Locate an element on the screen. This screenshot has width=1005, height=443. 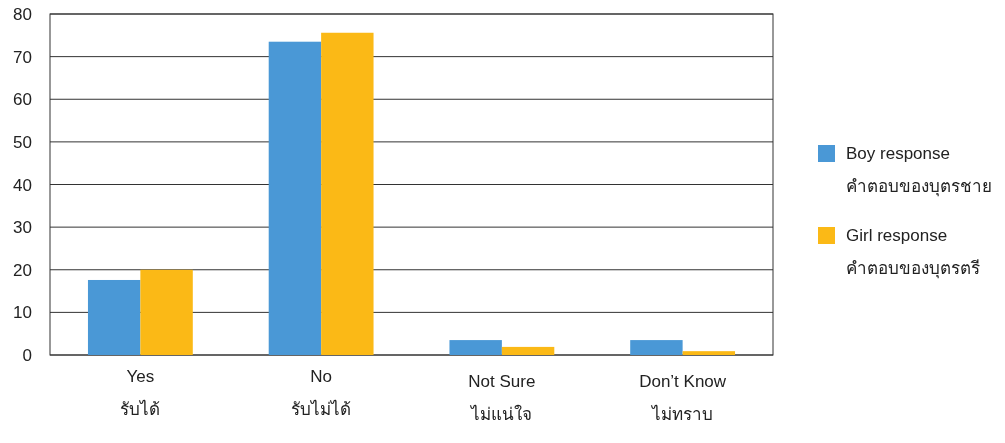
x-tick-label: Yes รับได้ is located at coordinates (140, 393).